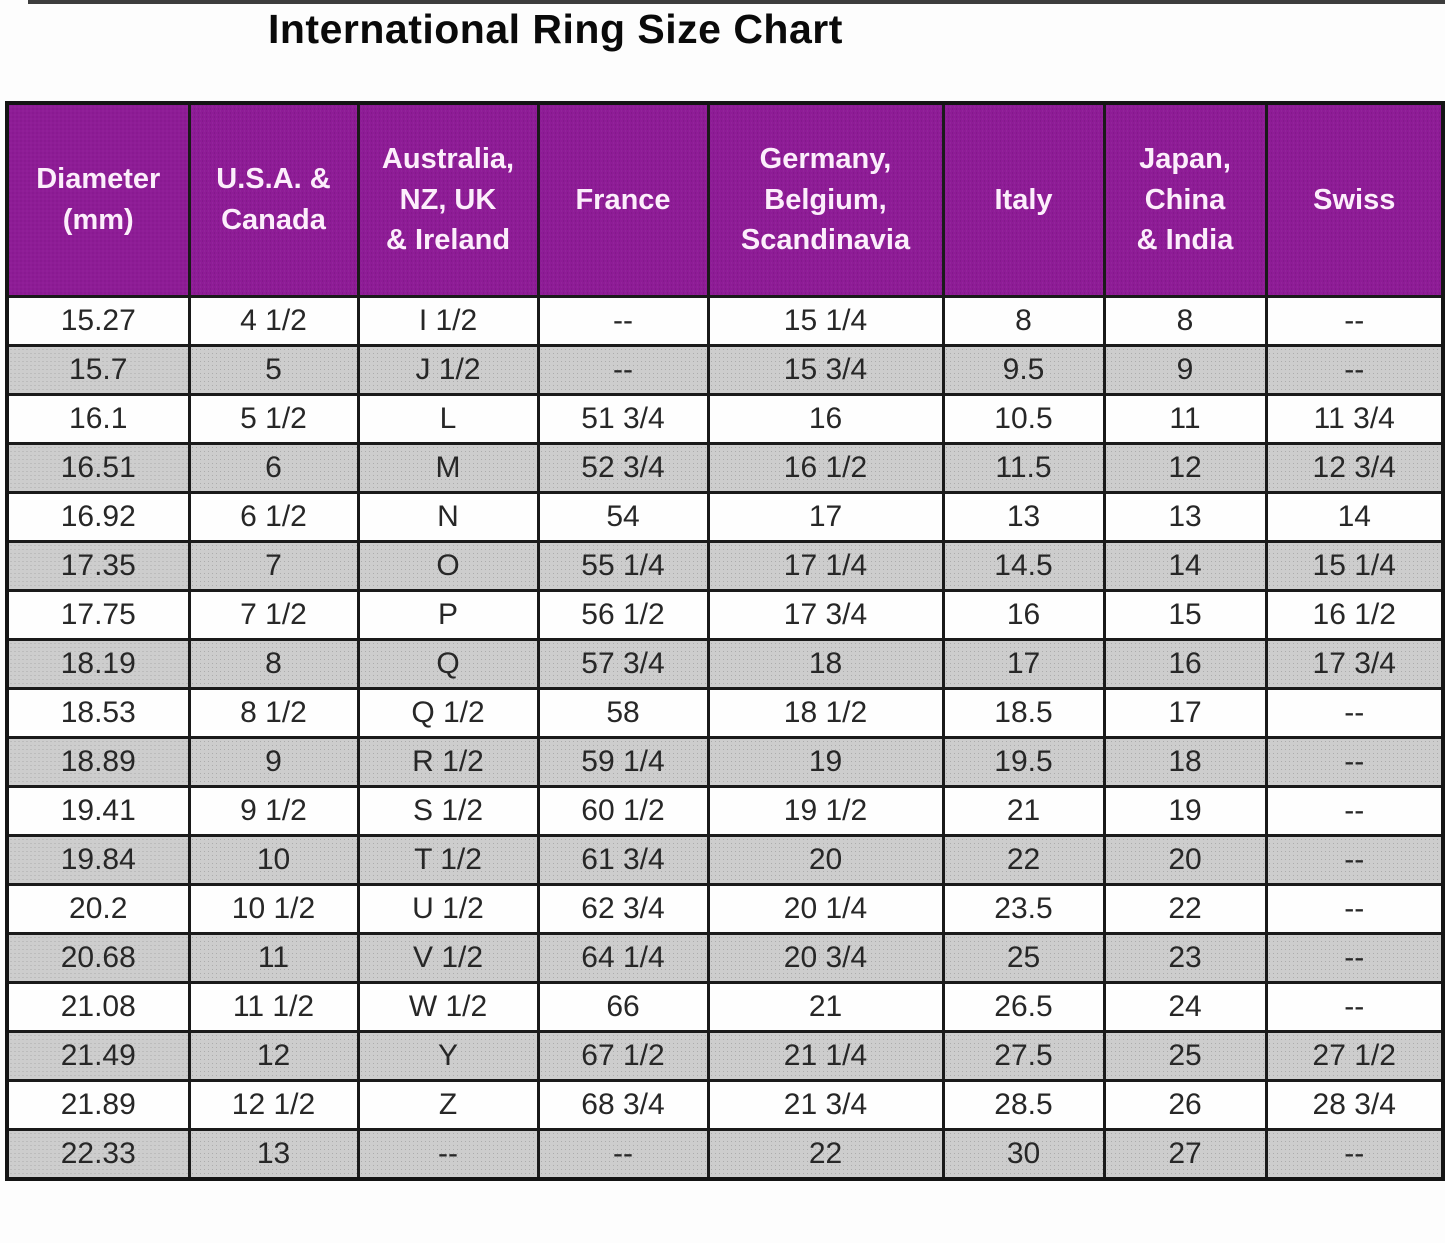 Image resolution: width=1445 pixels, height=1243 pixels. Describe the element at coordinates (1023, 1154) in the screenshot. I see `cell-italy: 30` at that location.